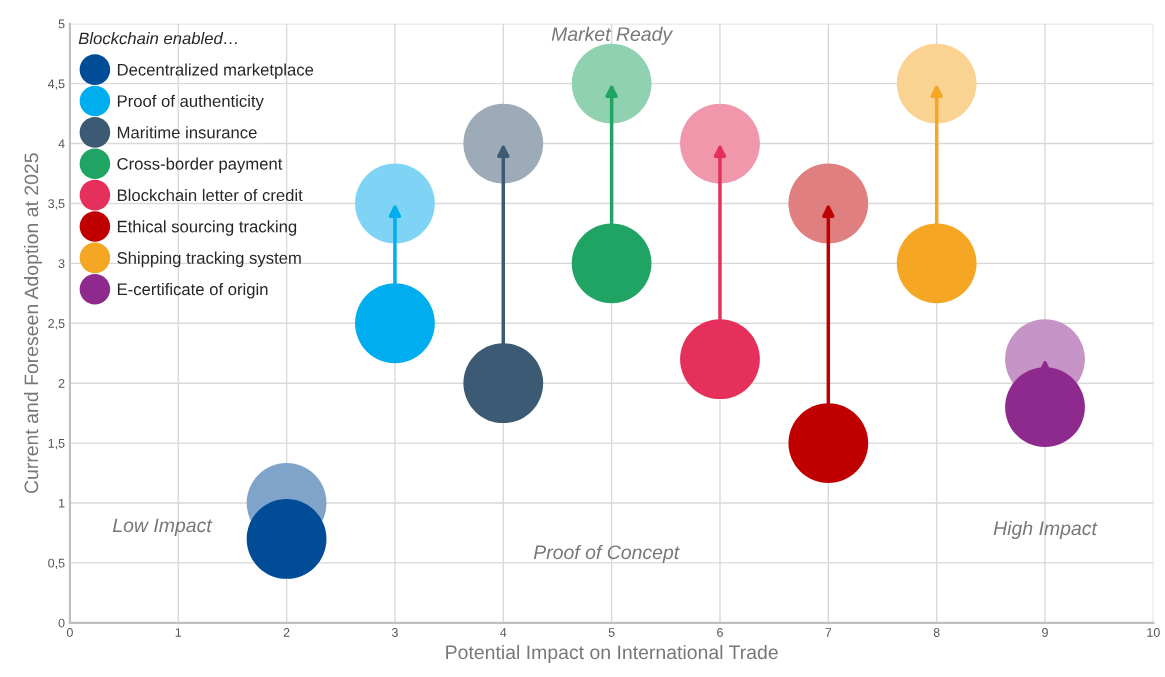  What do you see at coordinates (215, 71) in the screenshot?
I see `legend-label: Decentralized marketplace` at bounding box center [215, 71].